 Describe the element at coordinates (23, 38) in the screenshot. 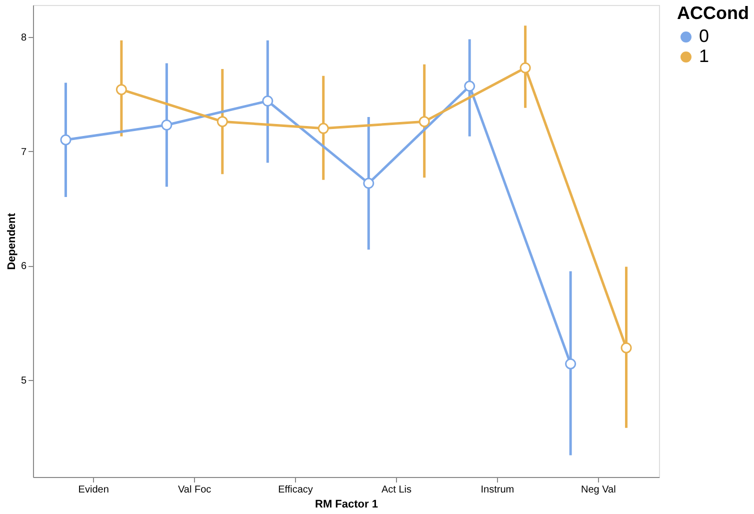

I see `y-tick-label: 8` at that location.